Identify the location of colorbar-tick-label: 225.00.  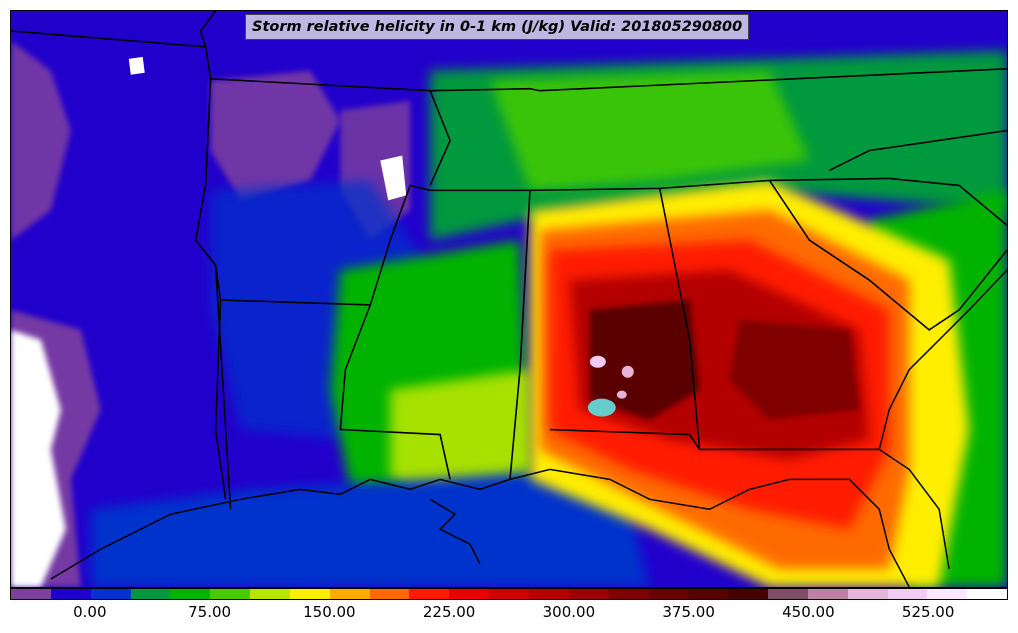
(449, 612).